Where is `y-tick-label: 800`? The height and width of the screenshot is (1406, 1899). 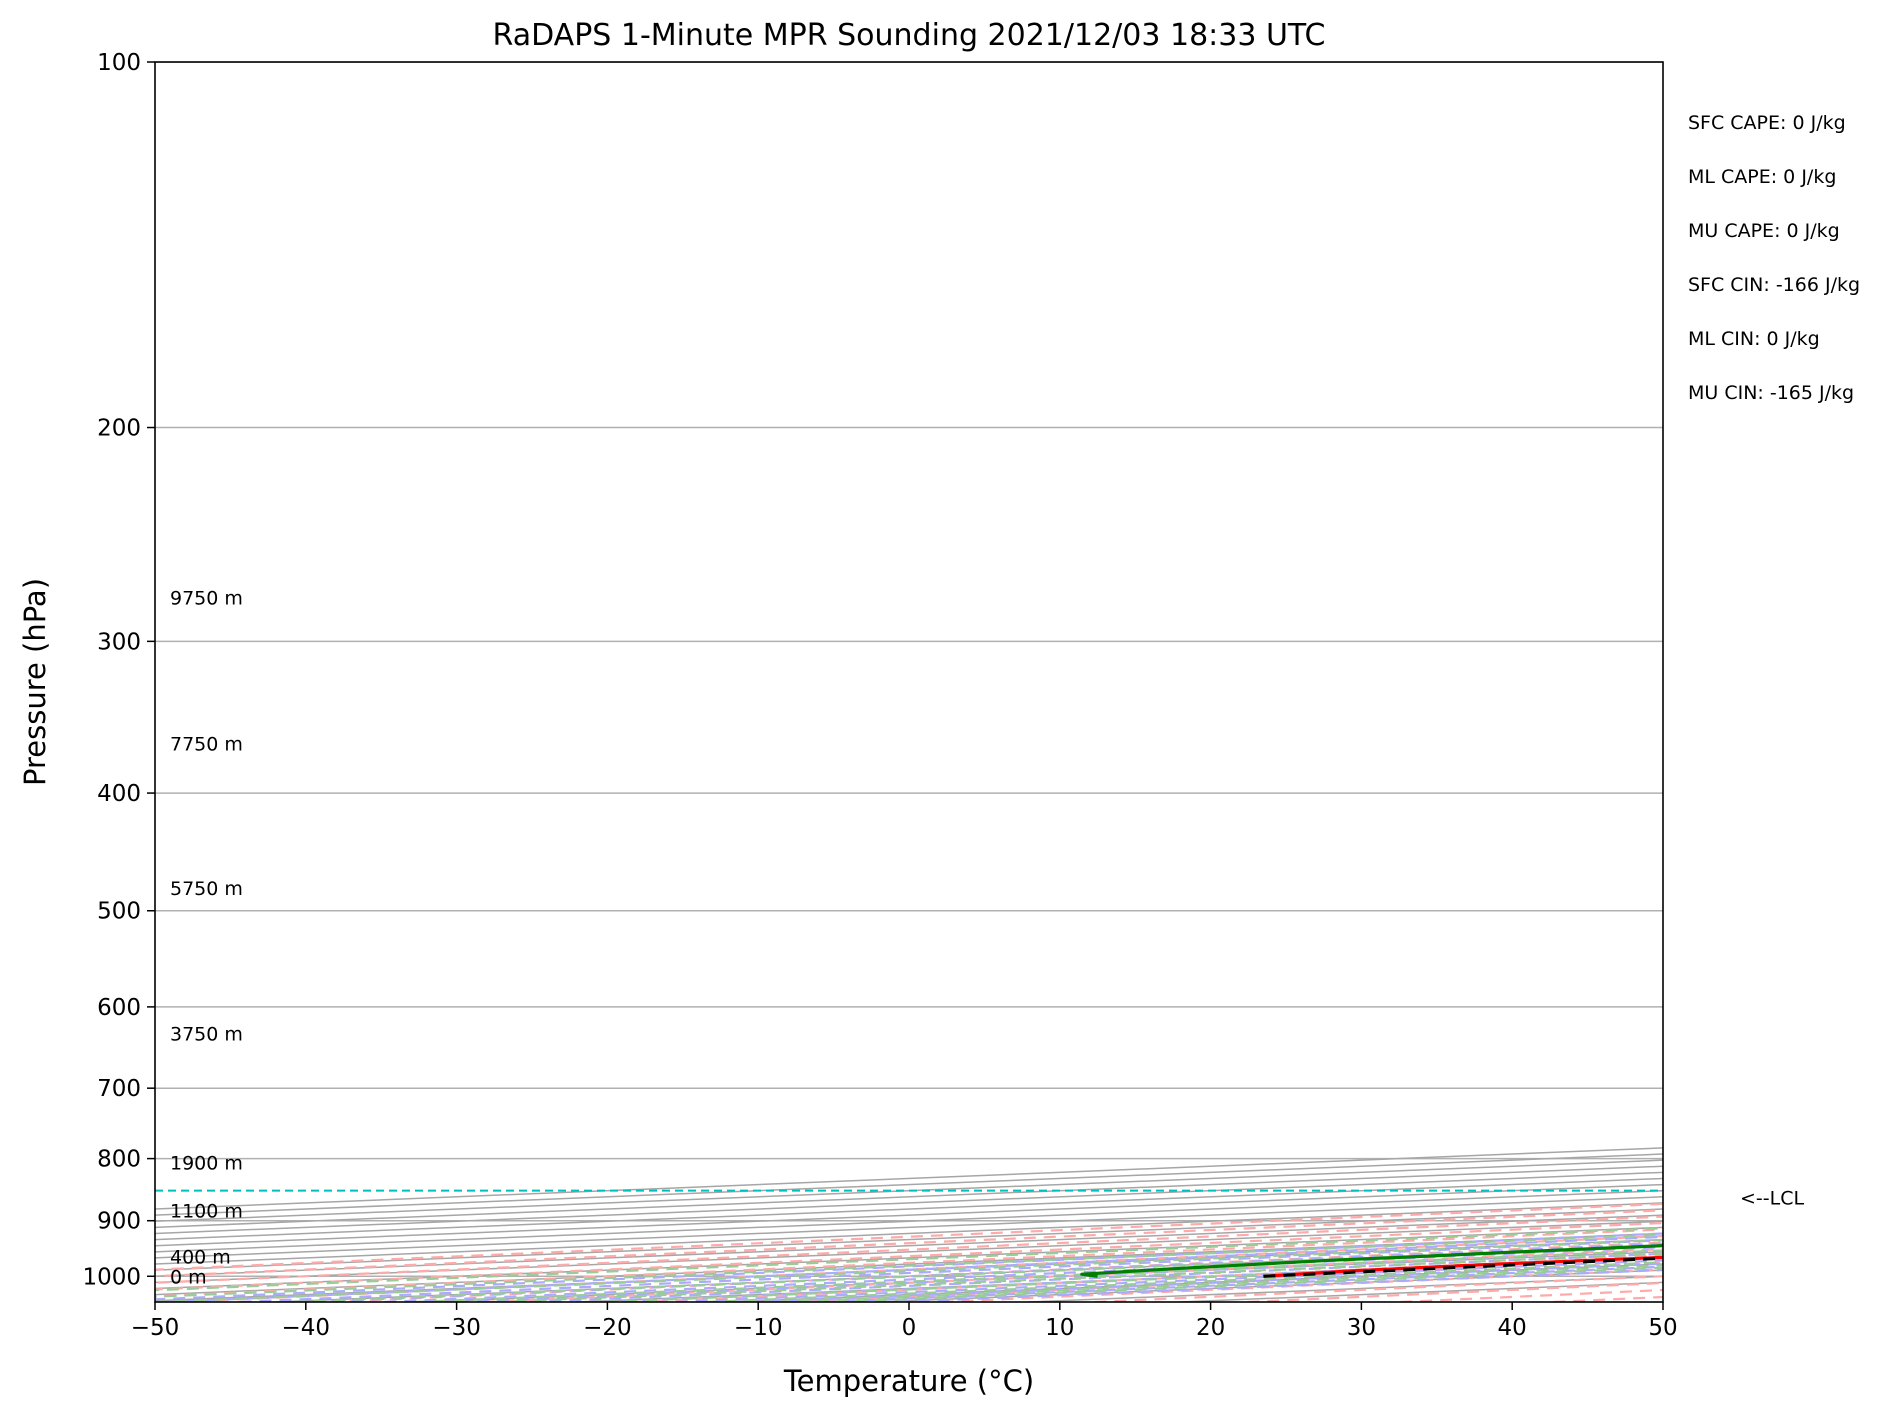
y-tick-label: 800 is located at coordinates (119, 1160).